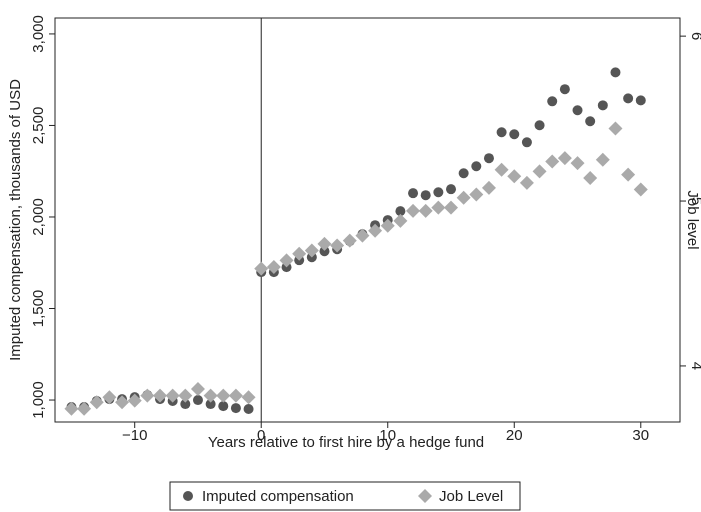 The image size is (701, 512). What do you see at coordinates (694, 36) in the screenshot?
I see `y2-tick-label: 6` at bounding box center [694, 36].